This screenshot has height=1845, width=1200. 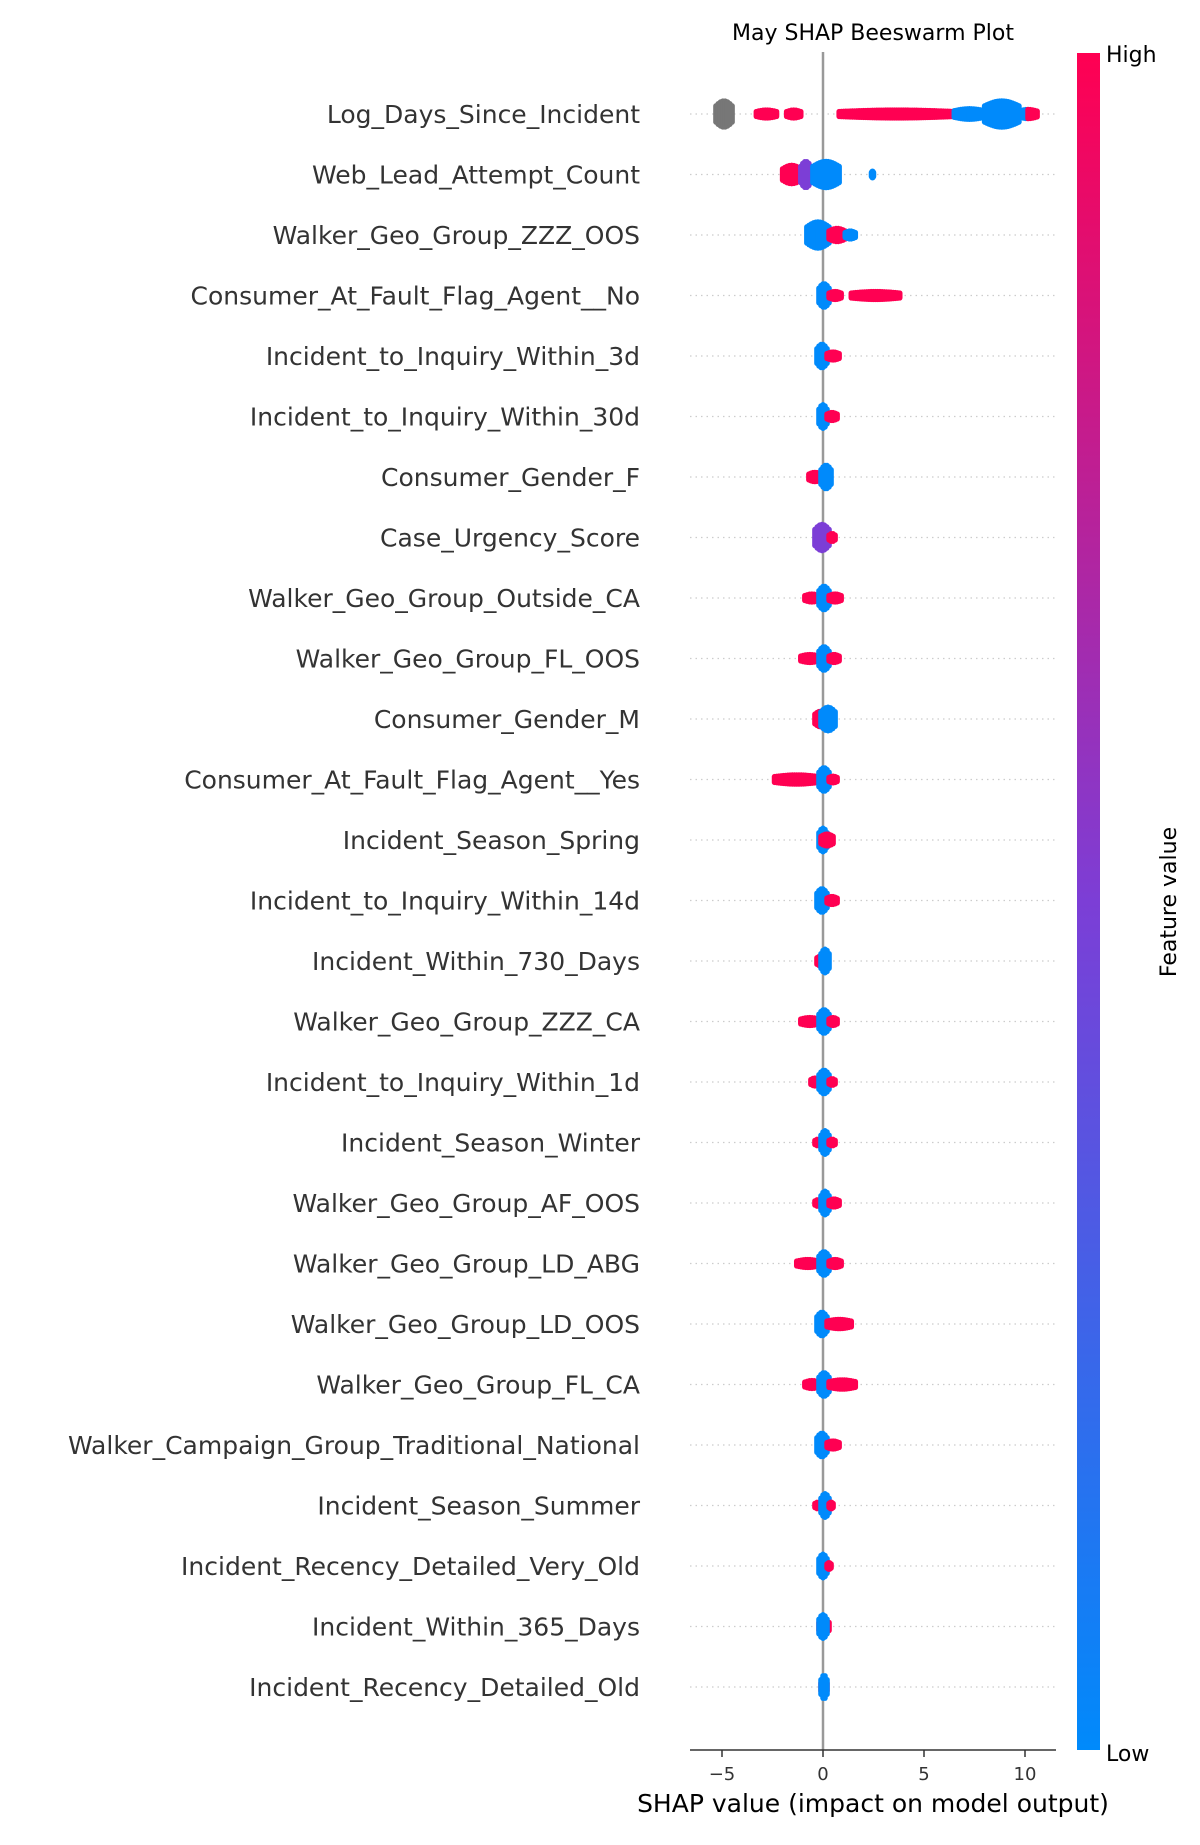 What do you see at coordinates (1088, 901) in the screenshot?
I see `colorbar` at bounding box center [1088, 901].